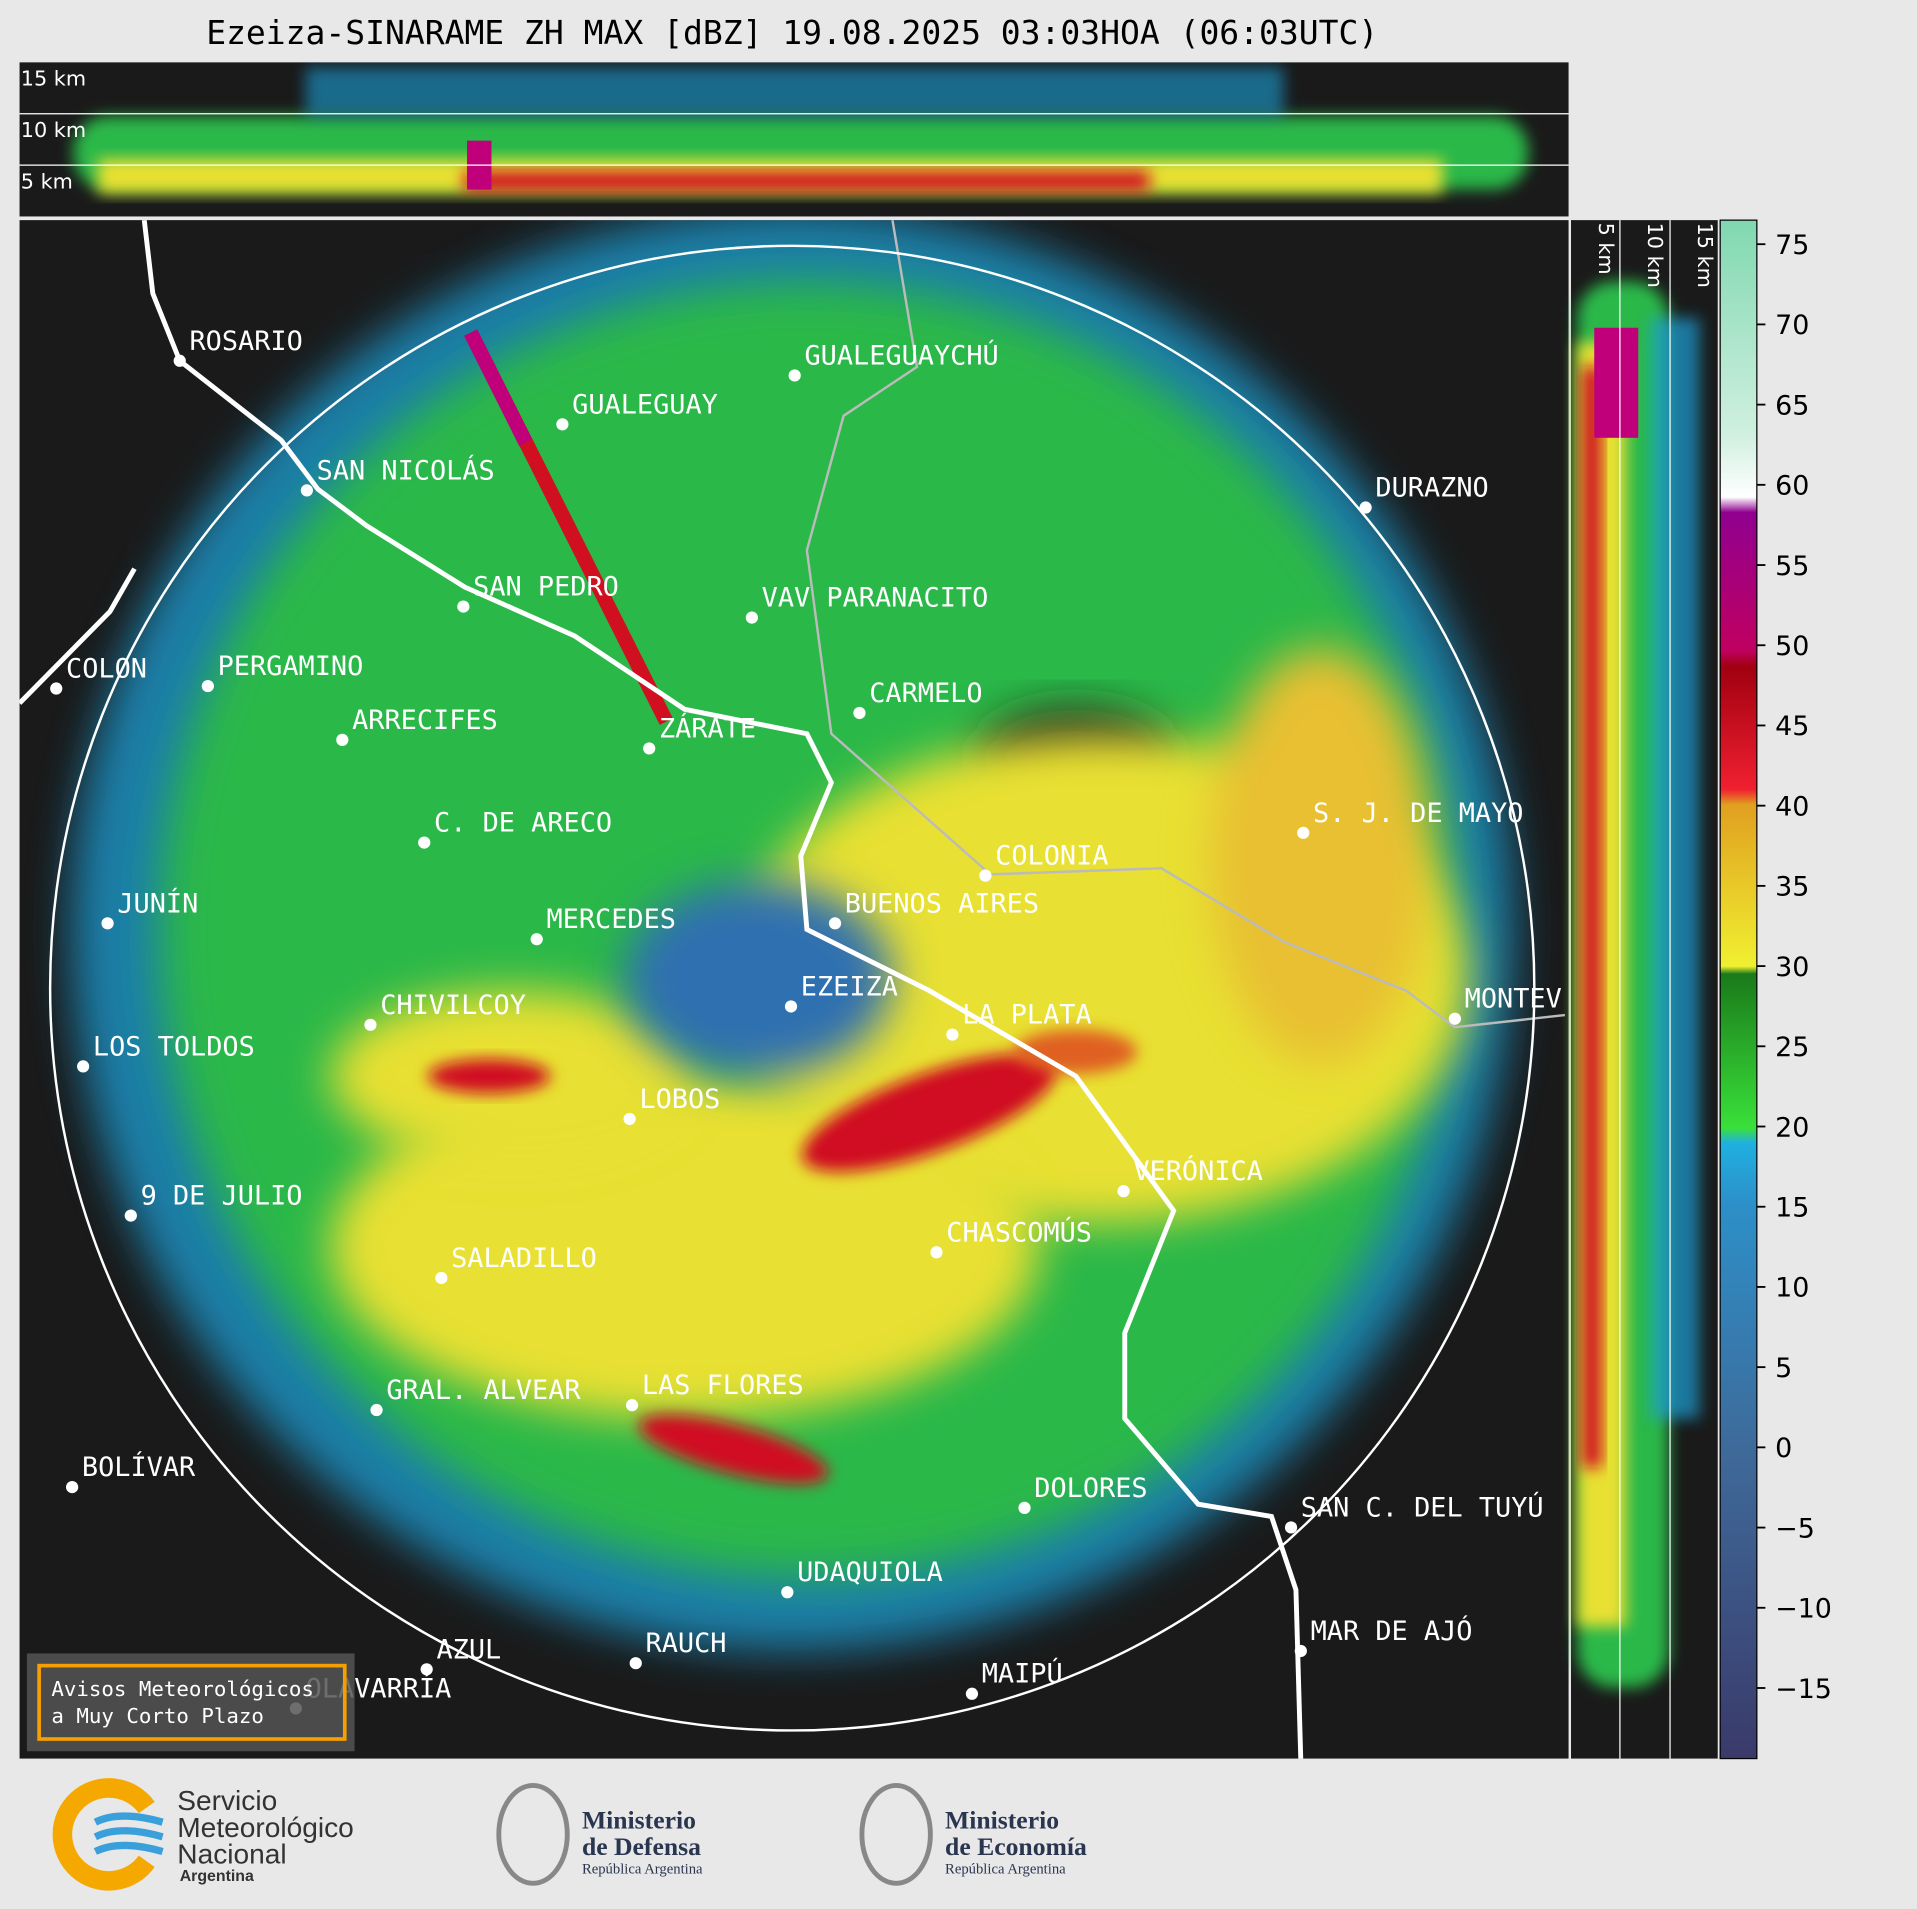 Image resolution: width=1917 pixels, height=1909 pixels. What do you see at coordinates (222, 1196) in the screenshot?
I see `city-label: 9 DE JULIO` at bounding box center [222, 1196].